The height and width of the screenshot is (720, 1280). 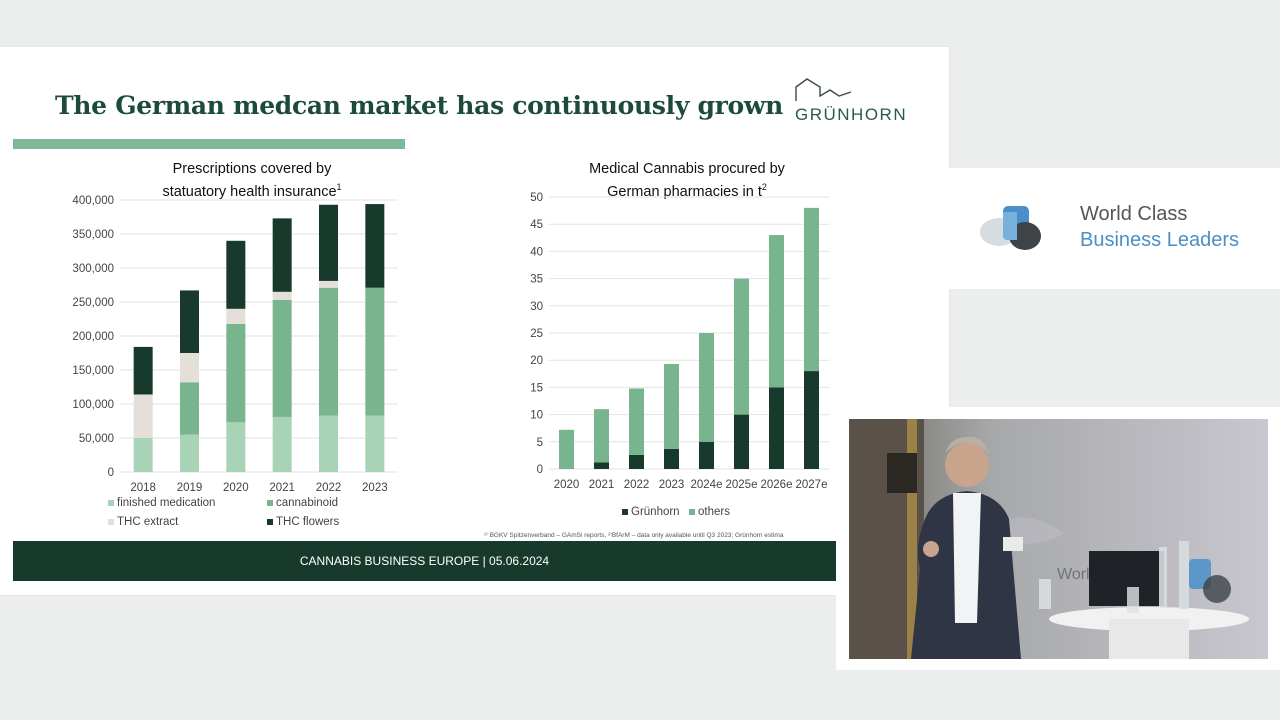 I want to click on legend-label: THC extract, so click(x=148, y=522).